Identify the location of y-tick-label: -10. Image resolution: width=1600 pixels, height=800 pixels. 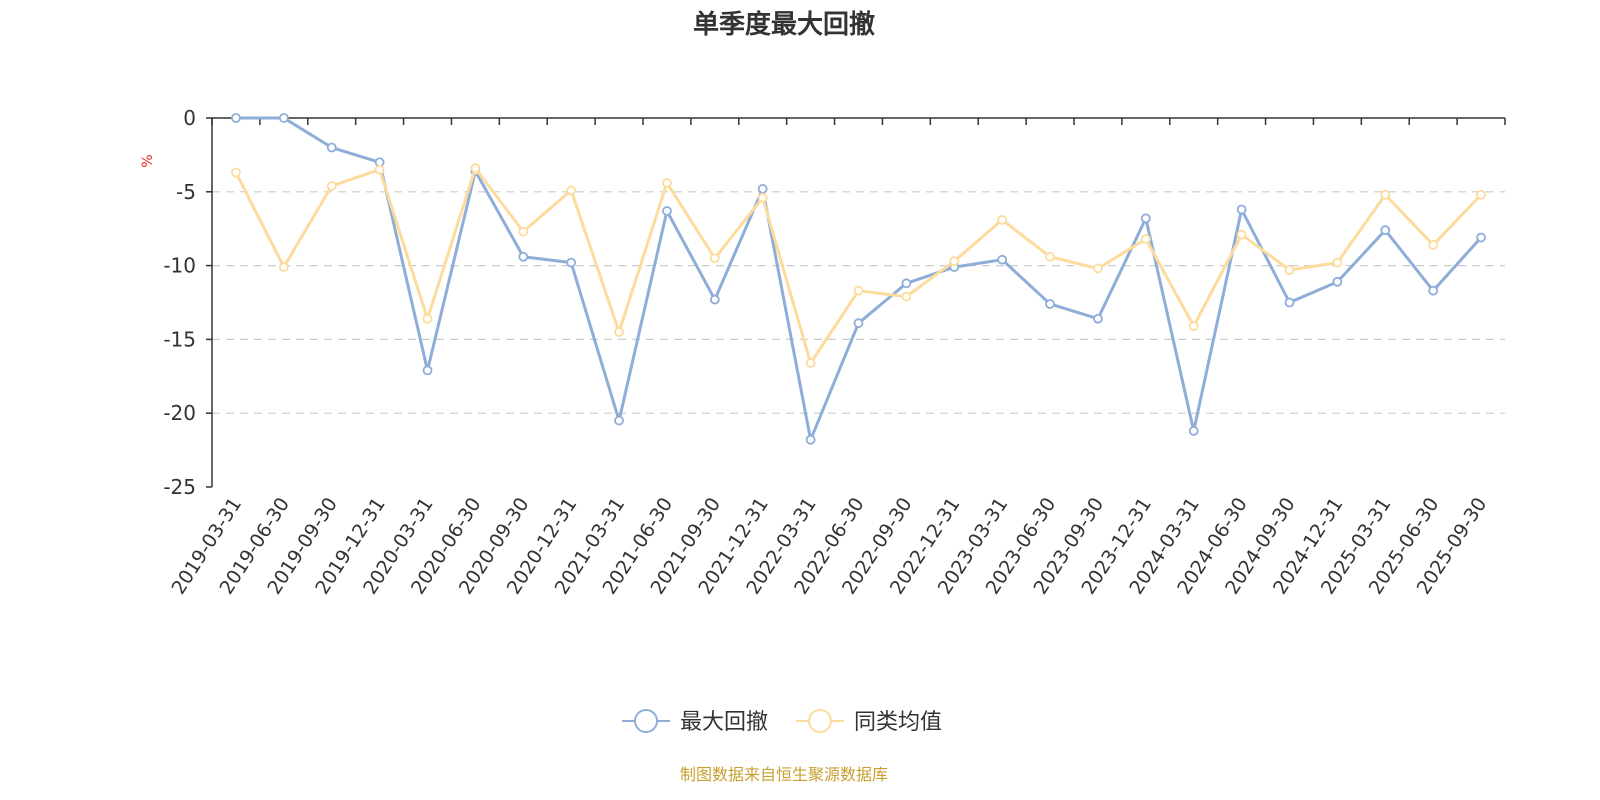
(179, 266).